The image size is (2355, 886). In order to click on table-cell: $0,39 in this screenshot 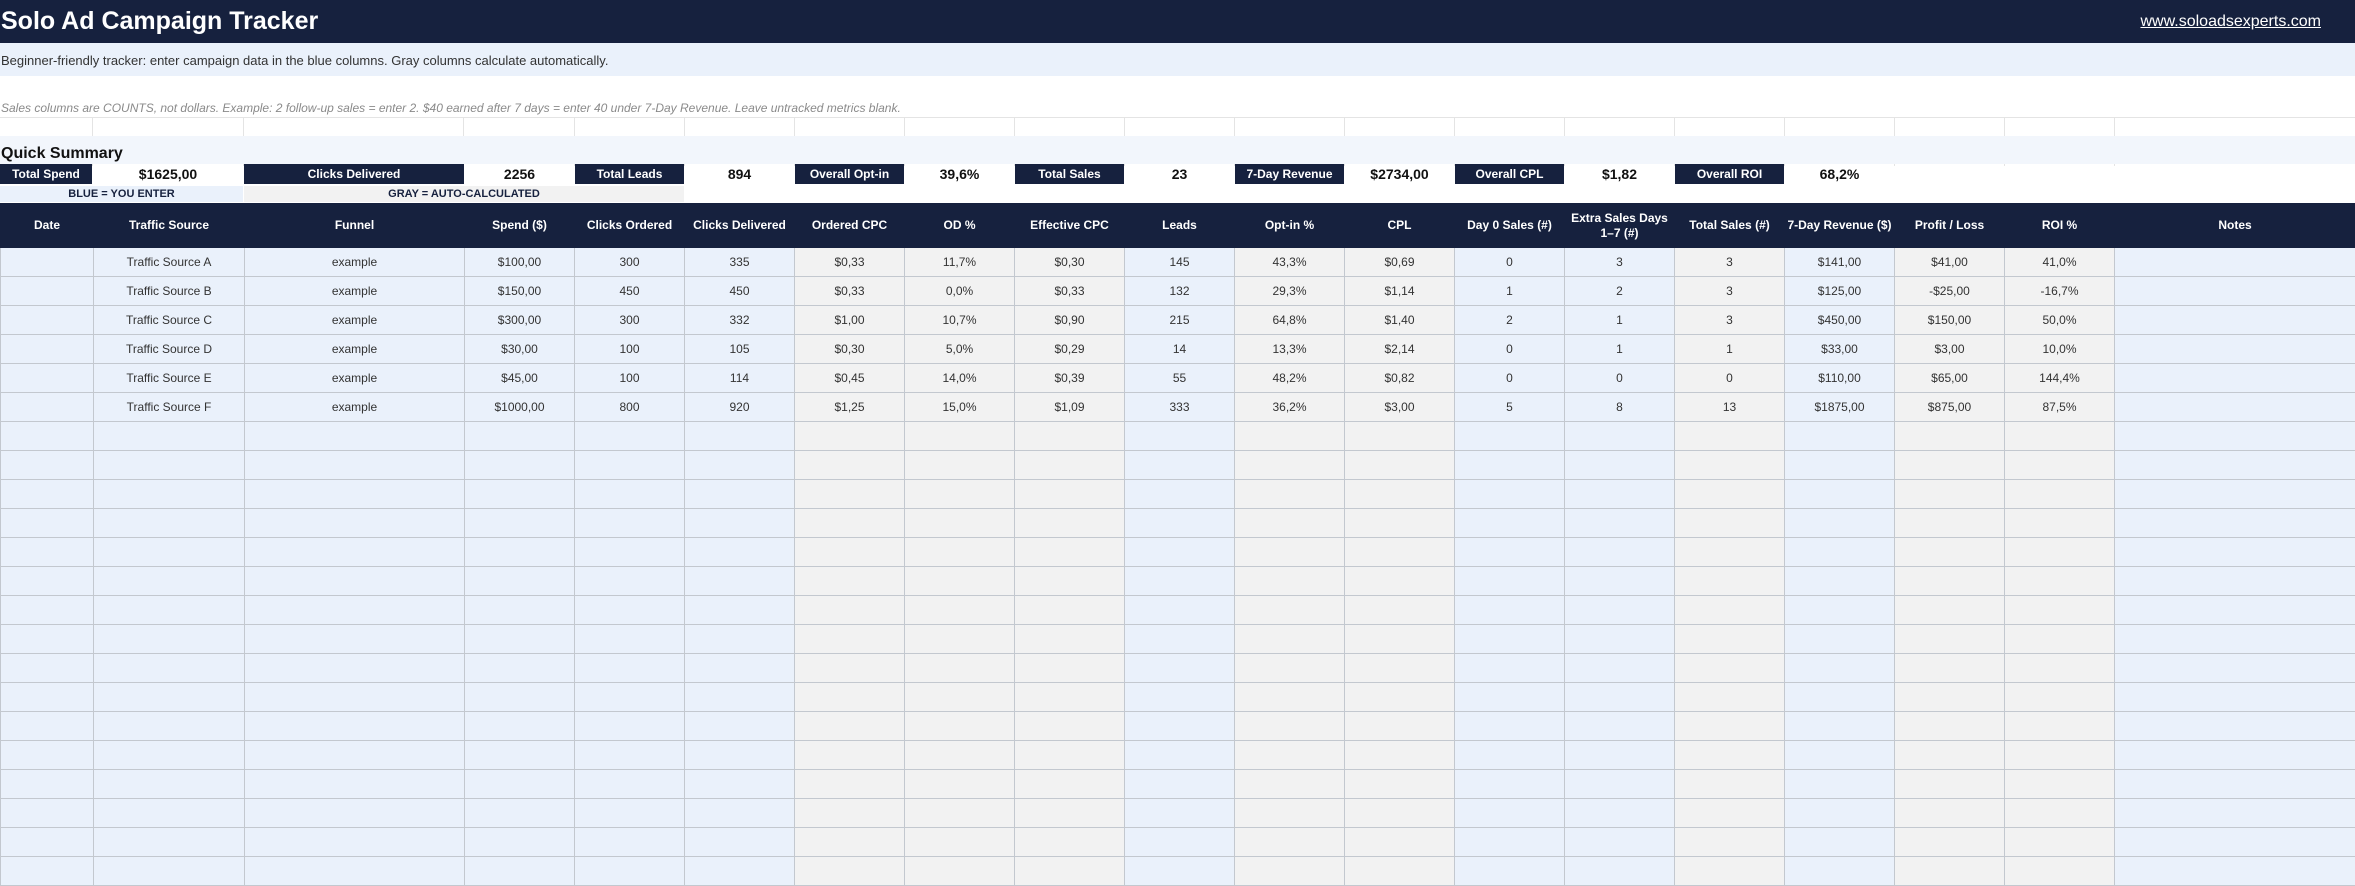, I will do `click(1070, 378)`.